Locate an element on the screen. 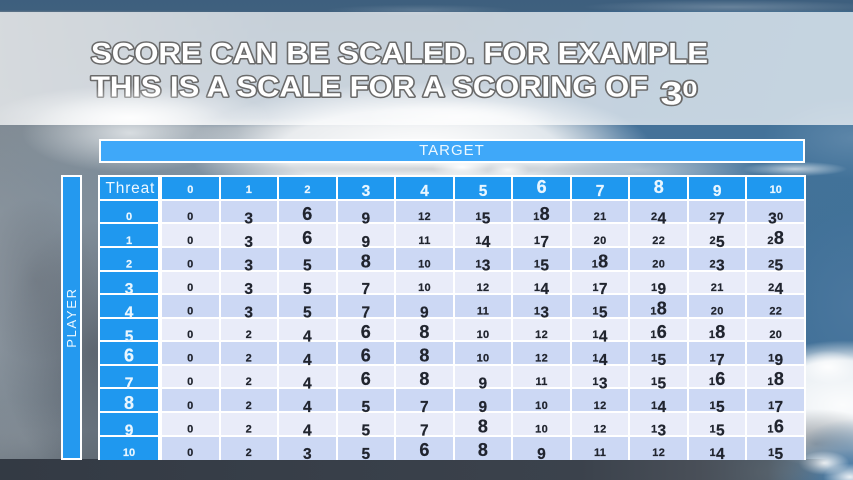 The width and height of the screenshot is (853, 480). svg-text: 23 is located at coordinates (717, 266).